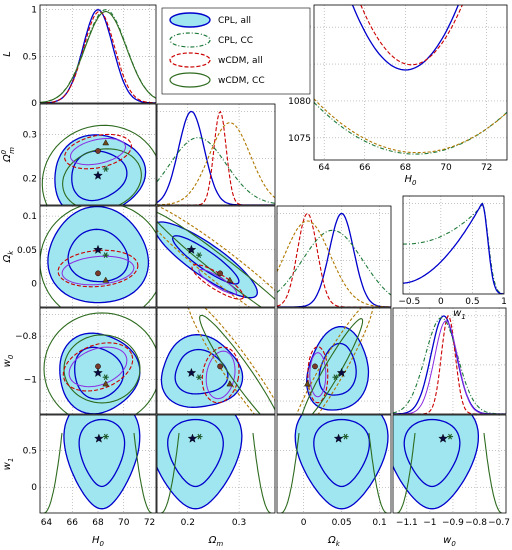 The height and width of the screenshot is (550, 512). I want to click on x-tick-label: 0, so click(304, 523).